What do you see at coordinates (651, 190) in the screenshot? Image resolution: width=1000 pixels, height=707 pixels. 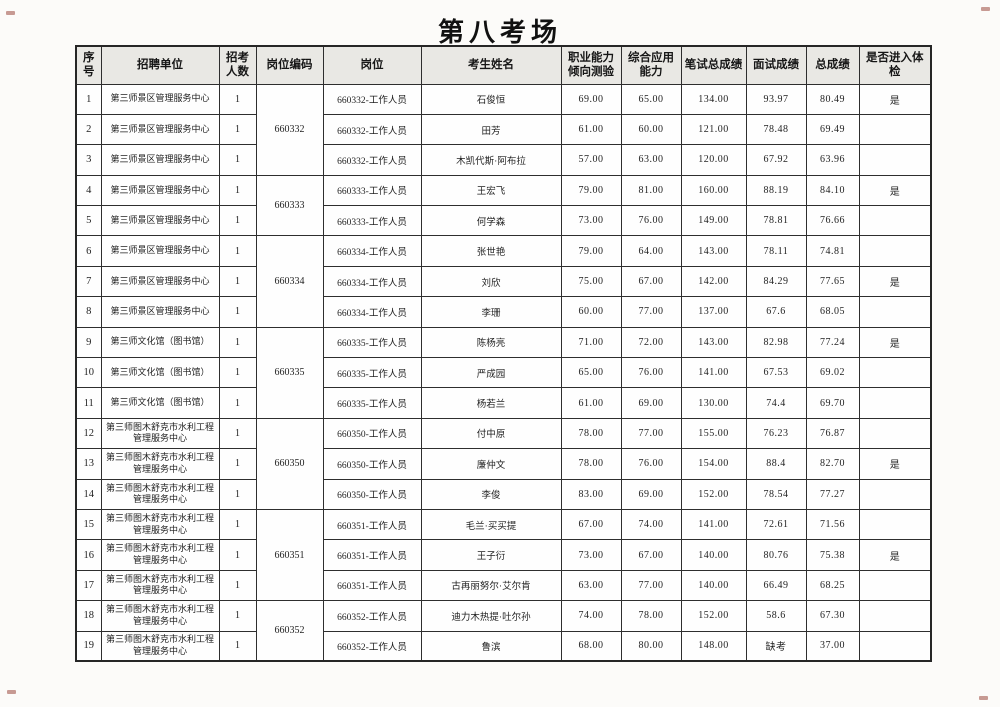 I see `cell-comprehensive: 81.00` at bounding box center [651, 190].